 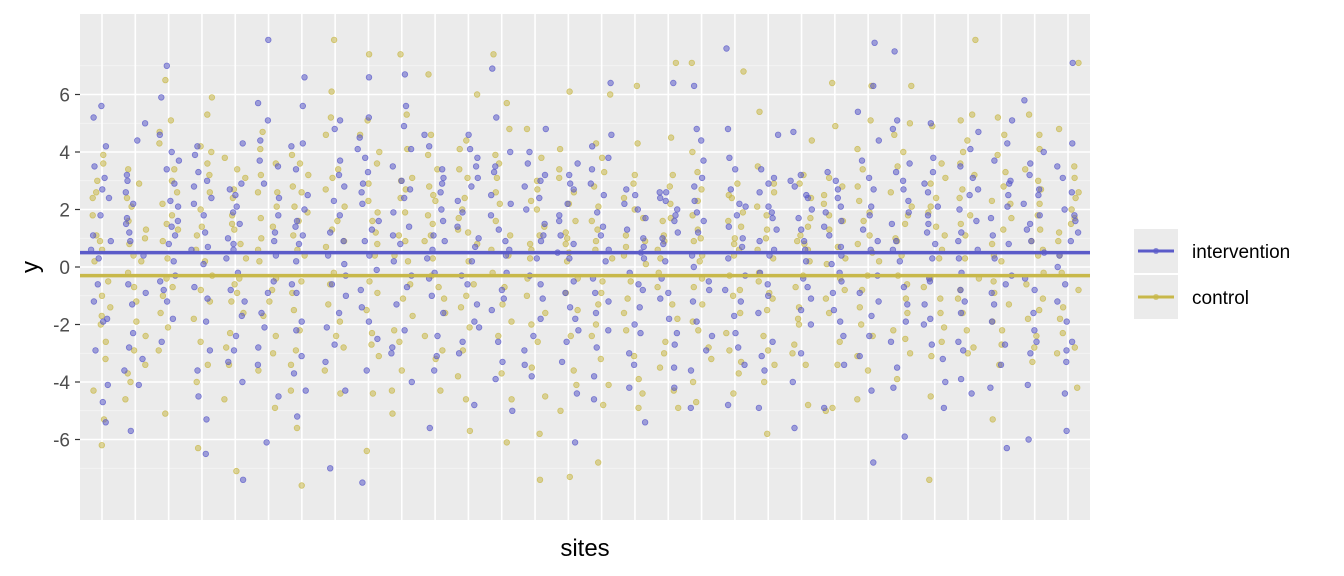 I want to click on y-axis-tick-labels: -6 -4 -2 0 2 4 6, so click(x=61, y=269).